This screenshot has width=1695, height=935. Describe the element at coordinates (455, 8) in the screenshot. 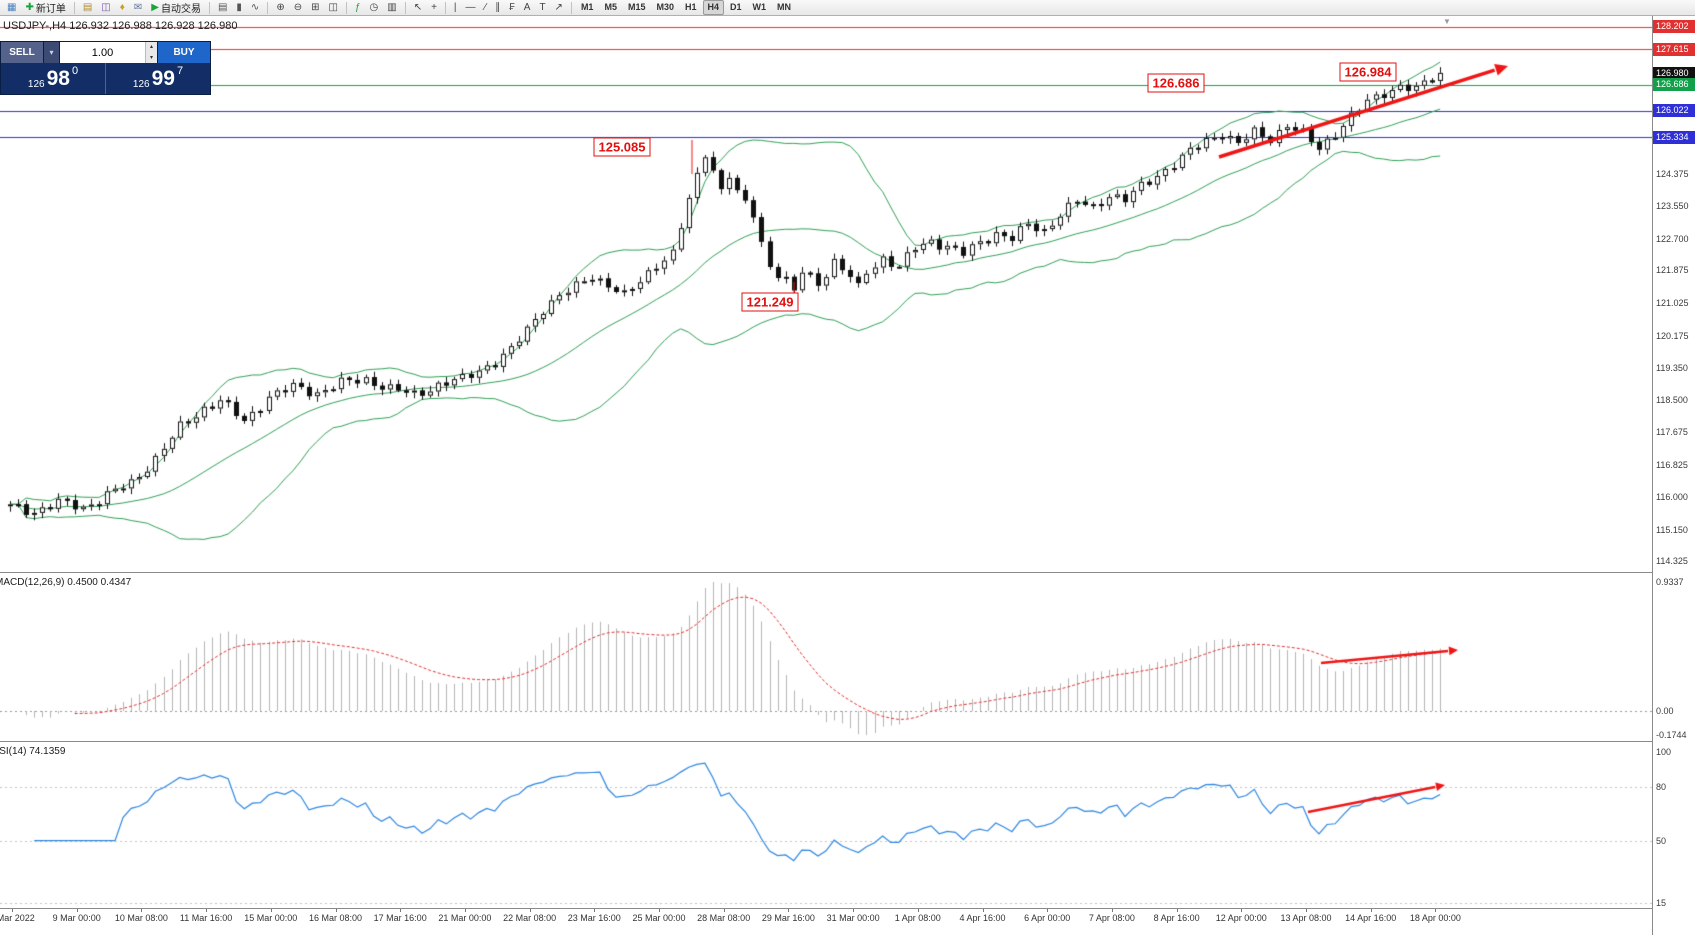

I see `vertical-line-button: |` at that location.